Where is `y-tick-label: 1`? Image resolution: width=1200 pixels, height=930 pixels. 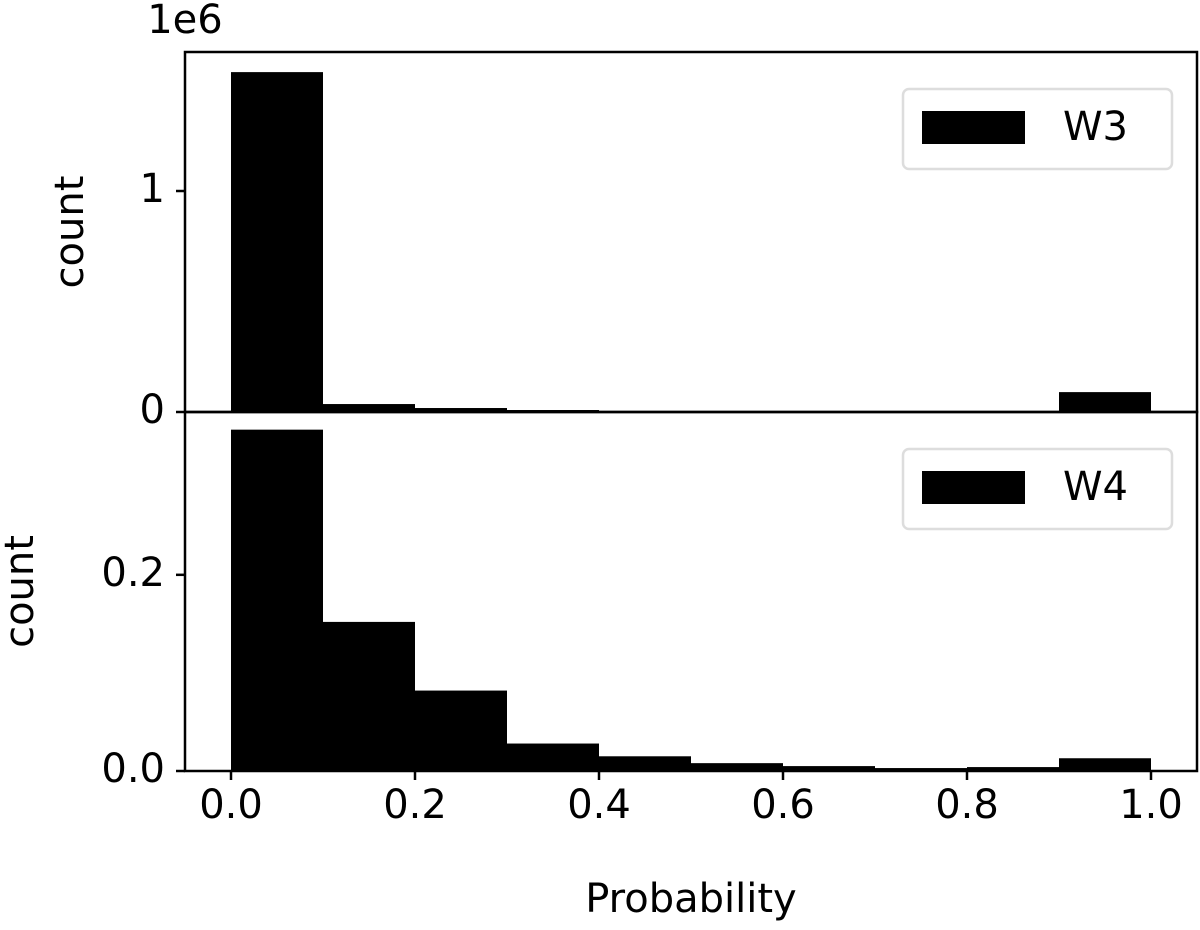 y-tick-label: 1 is located at coordinates (152, 189).